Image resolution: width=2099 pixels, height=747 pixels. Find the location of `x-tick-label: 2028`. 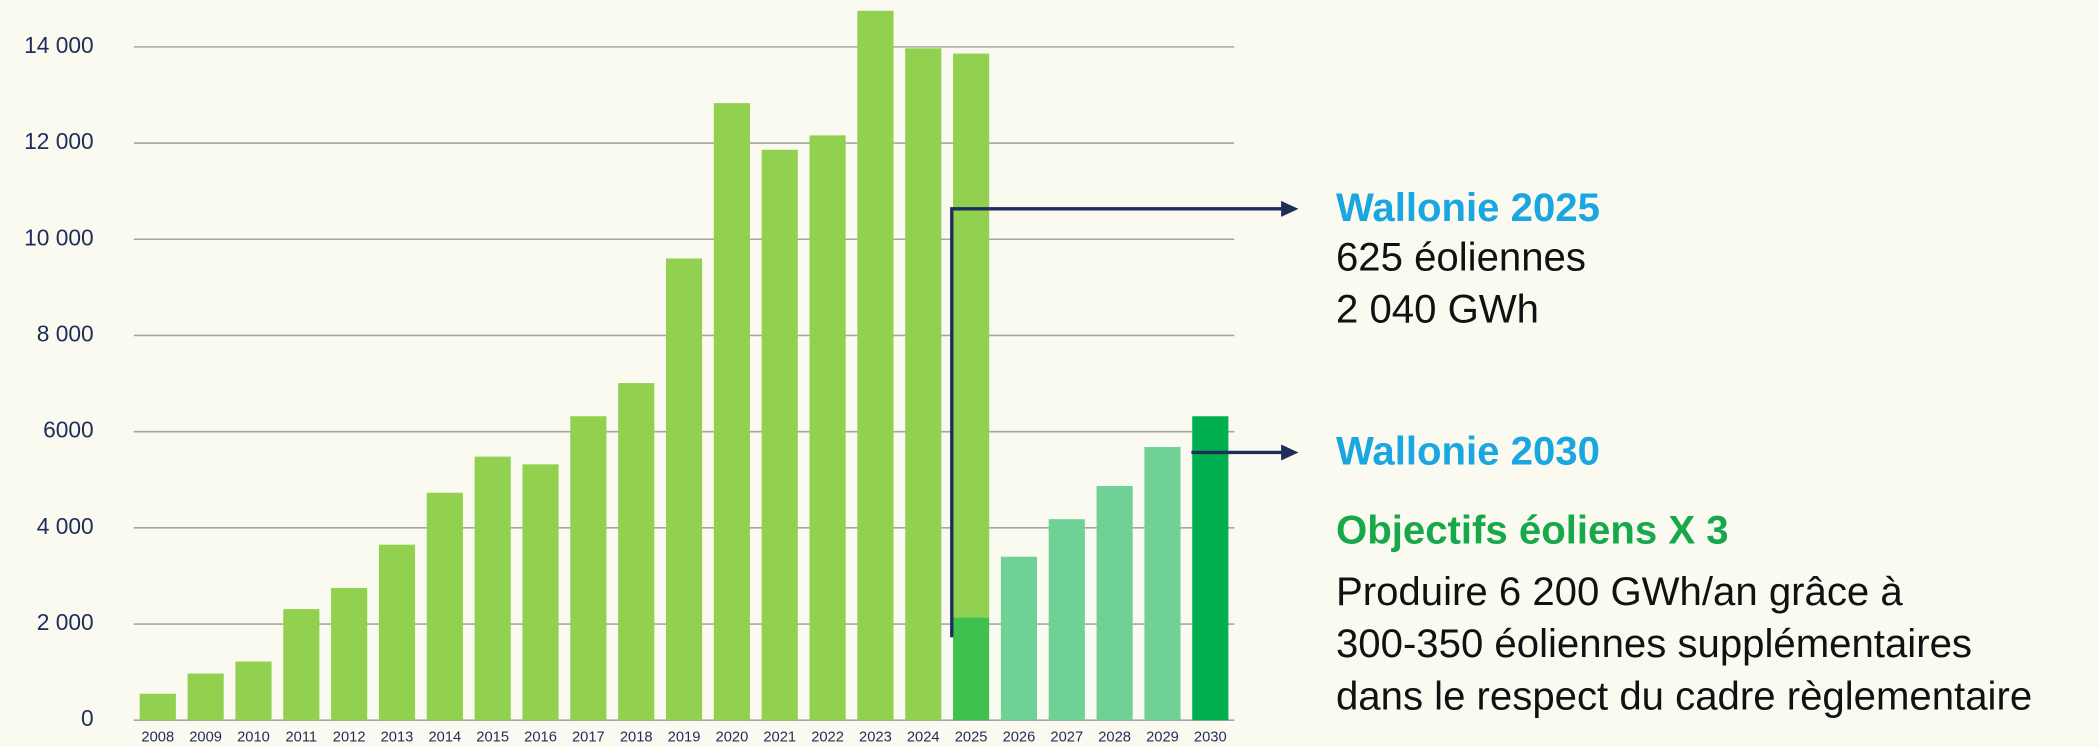

x-tick-label: 2028 is located at coordinates (1114, 738).